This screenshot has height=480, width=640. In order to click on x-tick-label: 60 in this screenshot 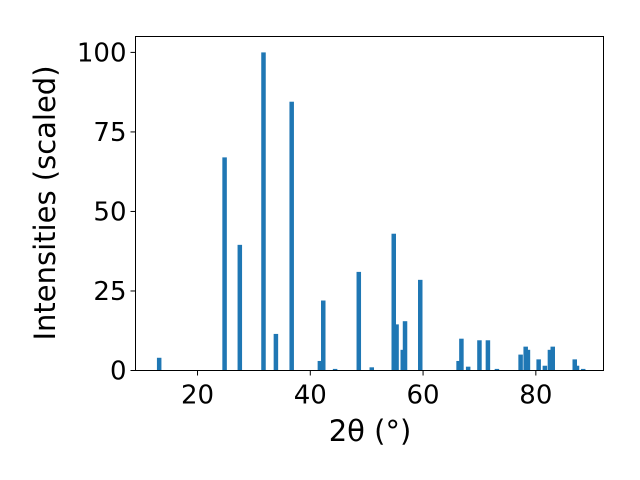, I will do `click(423, 396)`.